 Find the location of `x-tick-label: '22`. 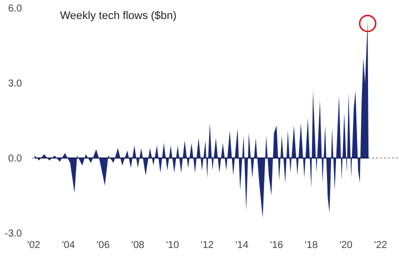

x-tick-label: '22 is located at coordinates (381, 245).